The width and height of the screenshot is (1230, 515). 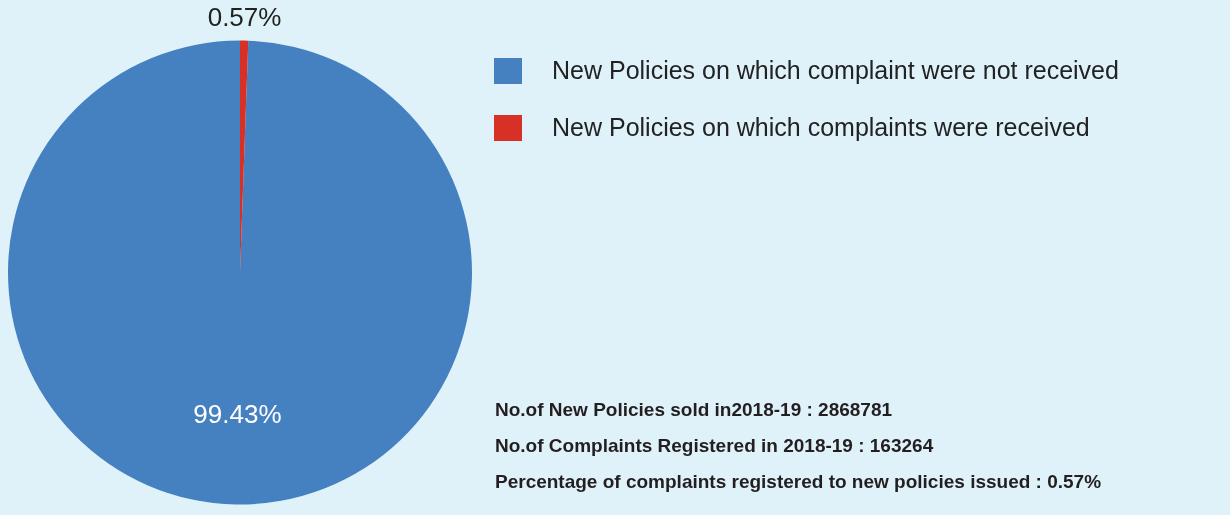 What do you see at coordinates (237, 414) in the screenshot?
I see `data-label: 99.43%` at bounding box center [237, 414].